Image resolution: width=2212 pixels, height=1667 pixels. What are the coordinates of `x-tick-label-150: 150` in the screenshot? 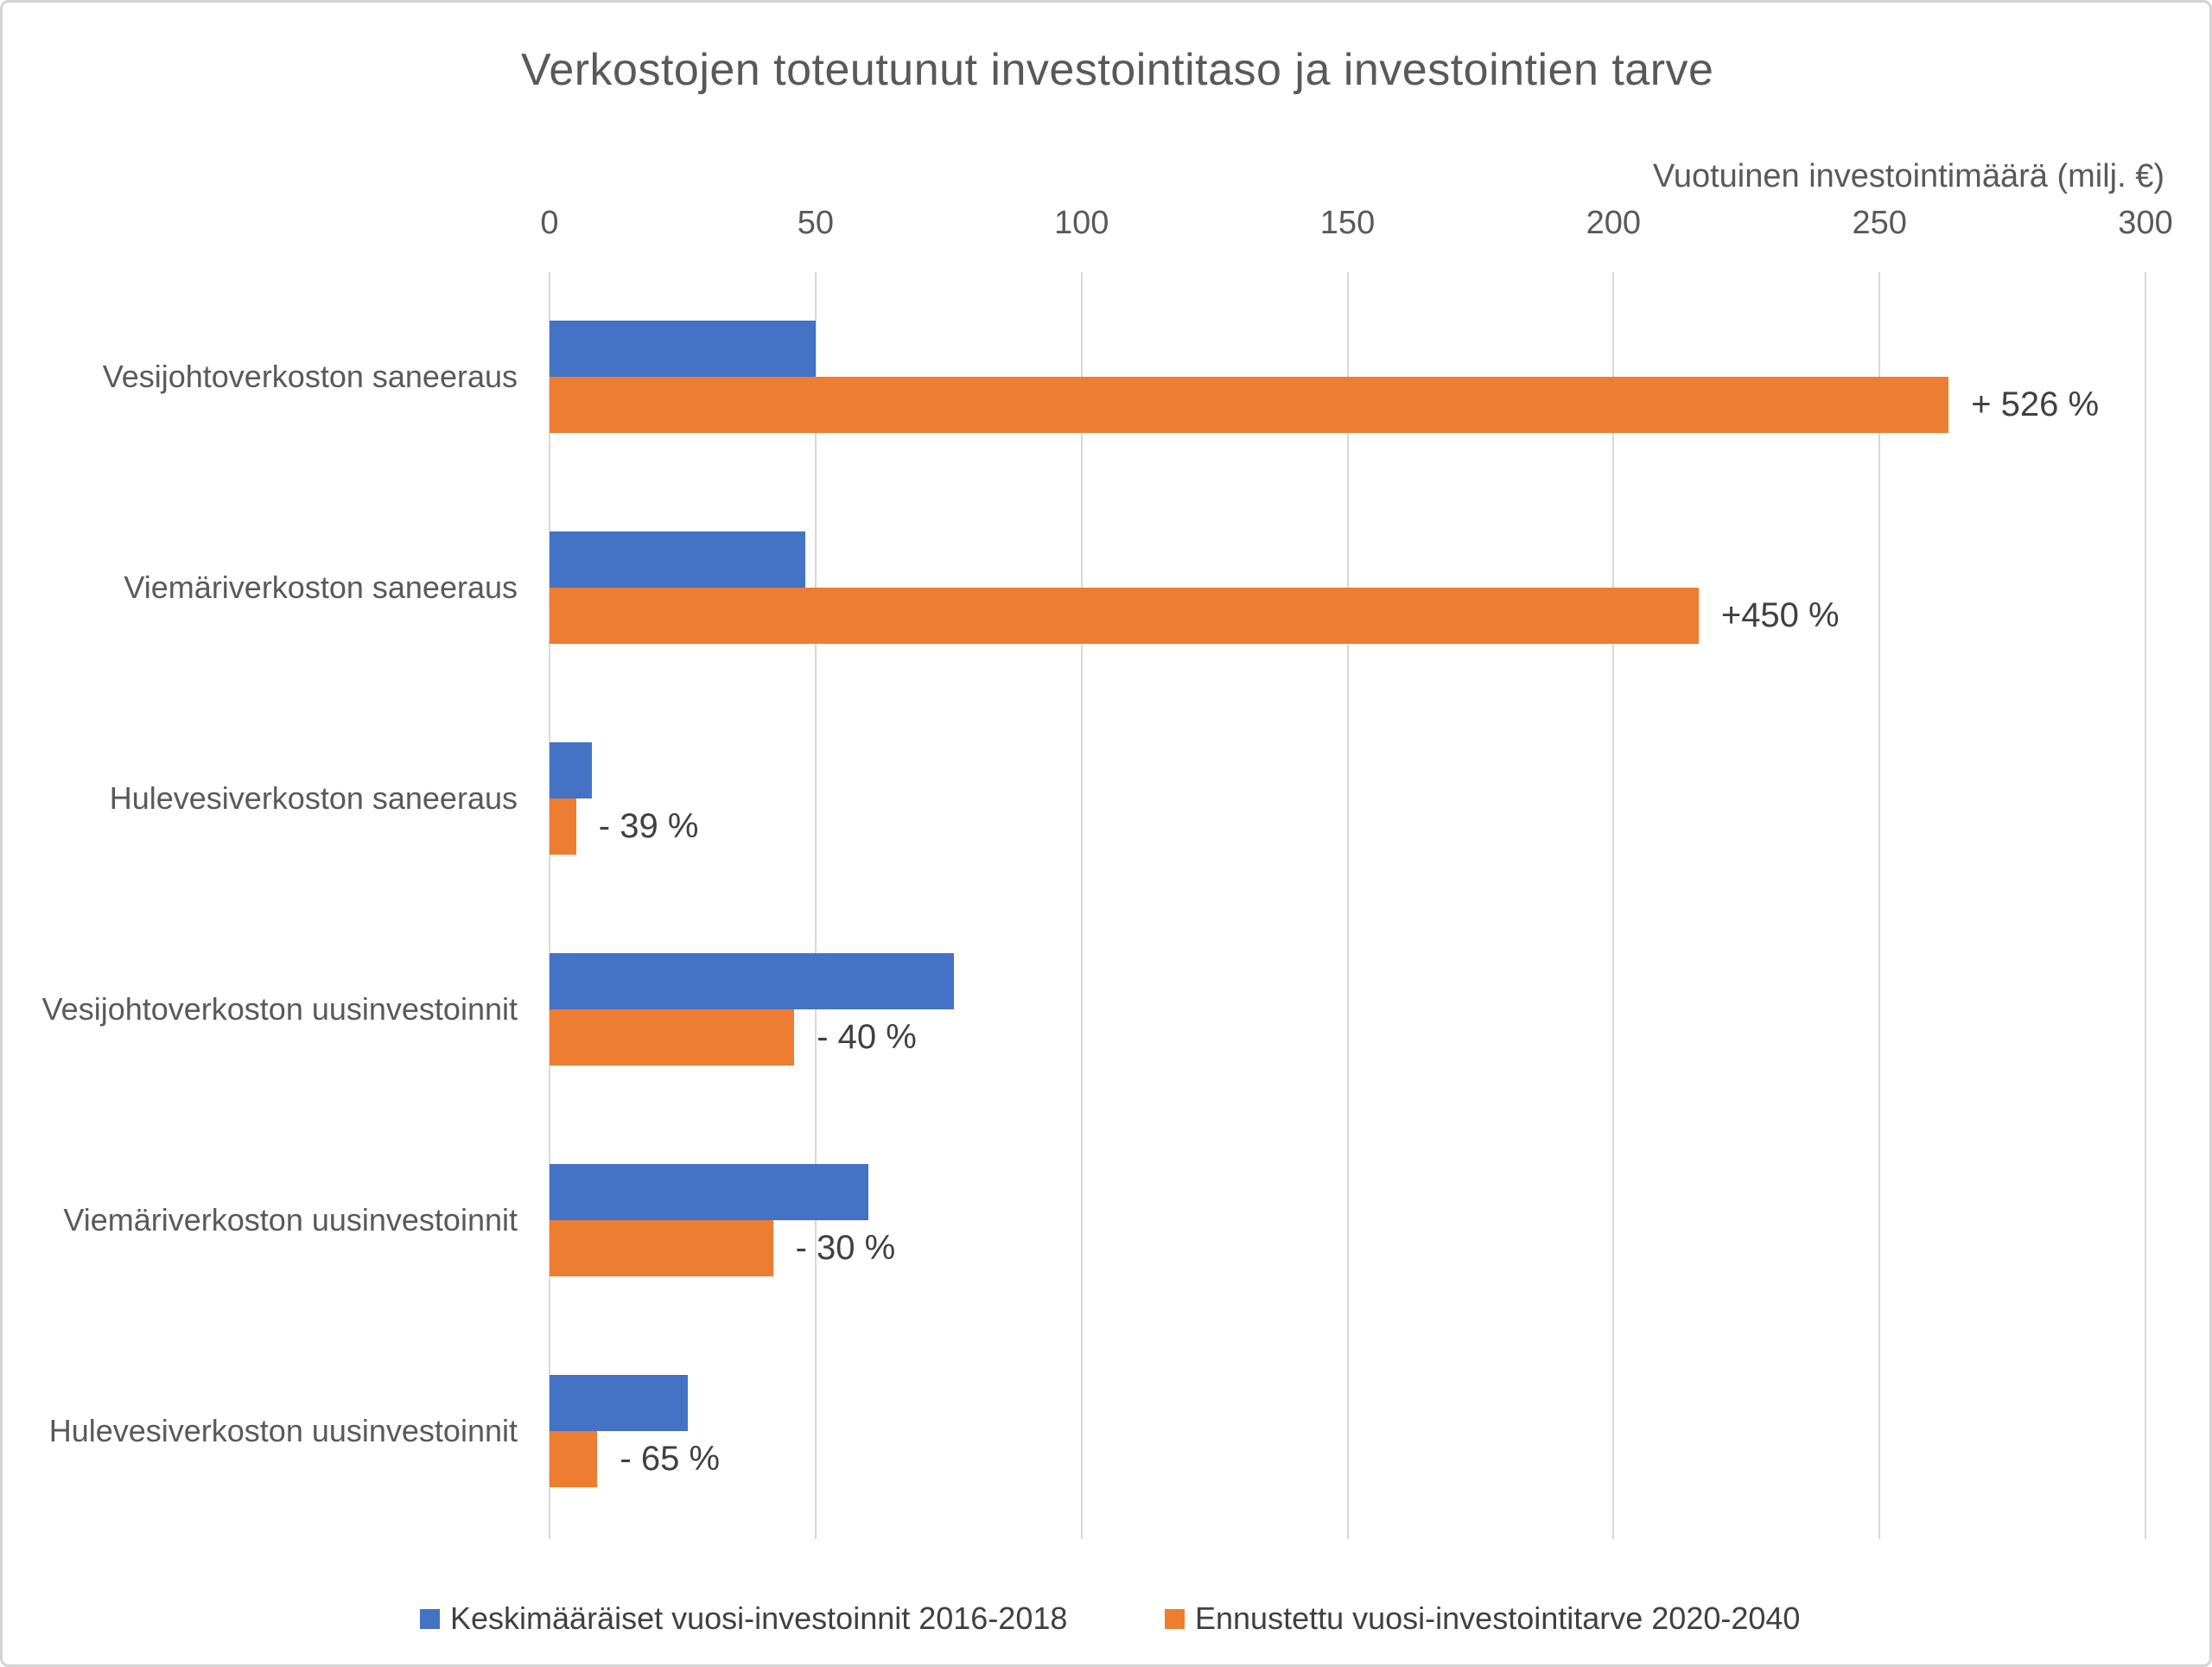 It's located at (1347, 223).